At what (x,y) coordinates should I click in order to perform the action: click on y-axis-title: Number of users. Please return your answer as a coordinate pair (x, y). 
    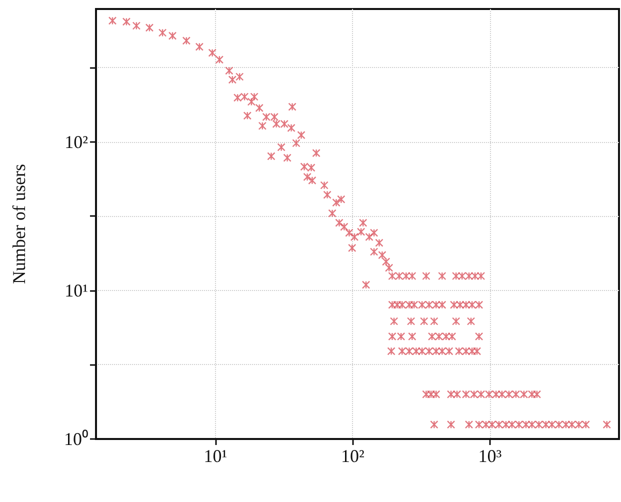
    Looking at the image, I should click on (19, 224).